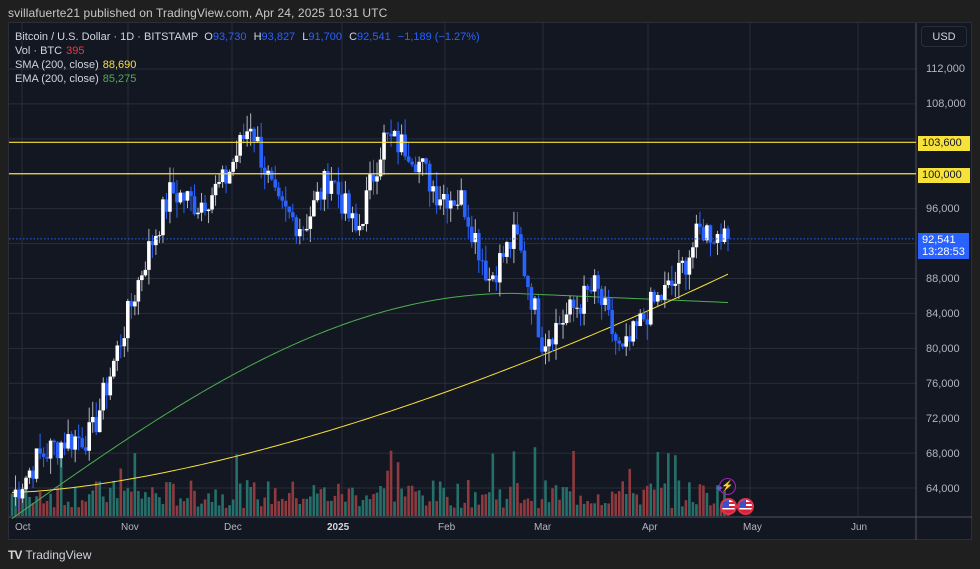  Describe the element at coordinates (944, 143) in the screenshot. I see `level-tag-103600: 103,600` at that location.